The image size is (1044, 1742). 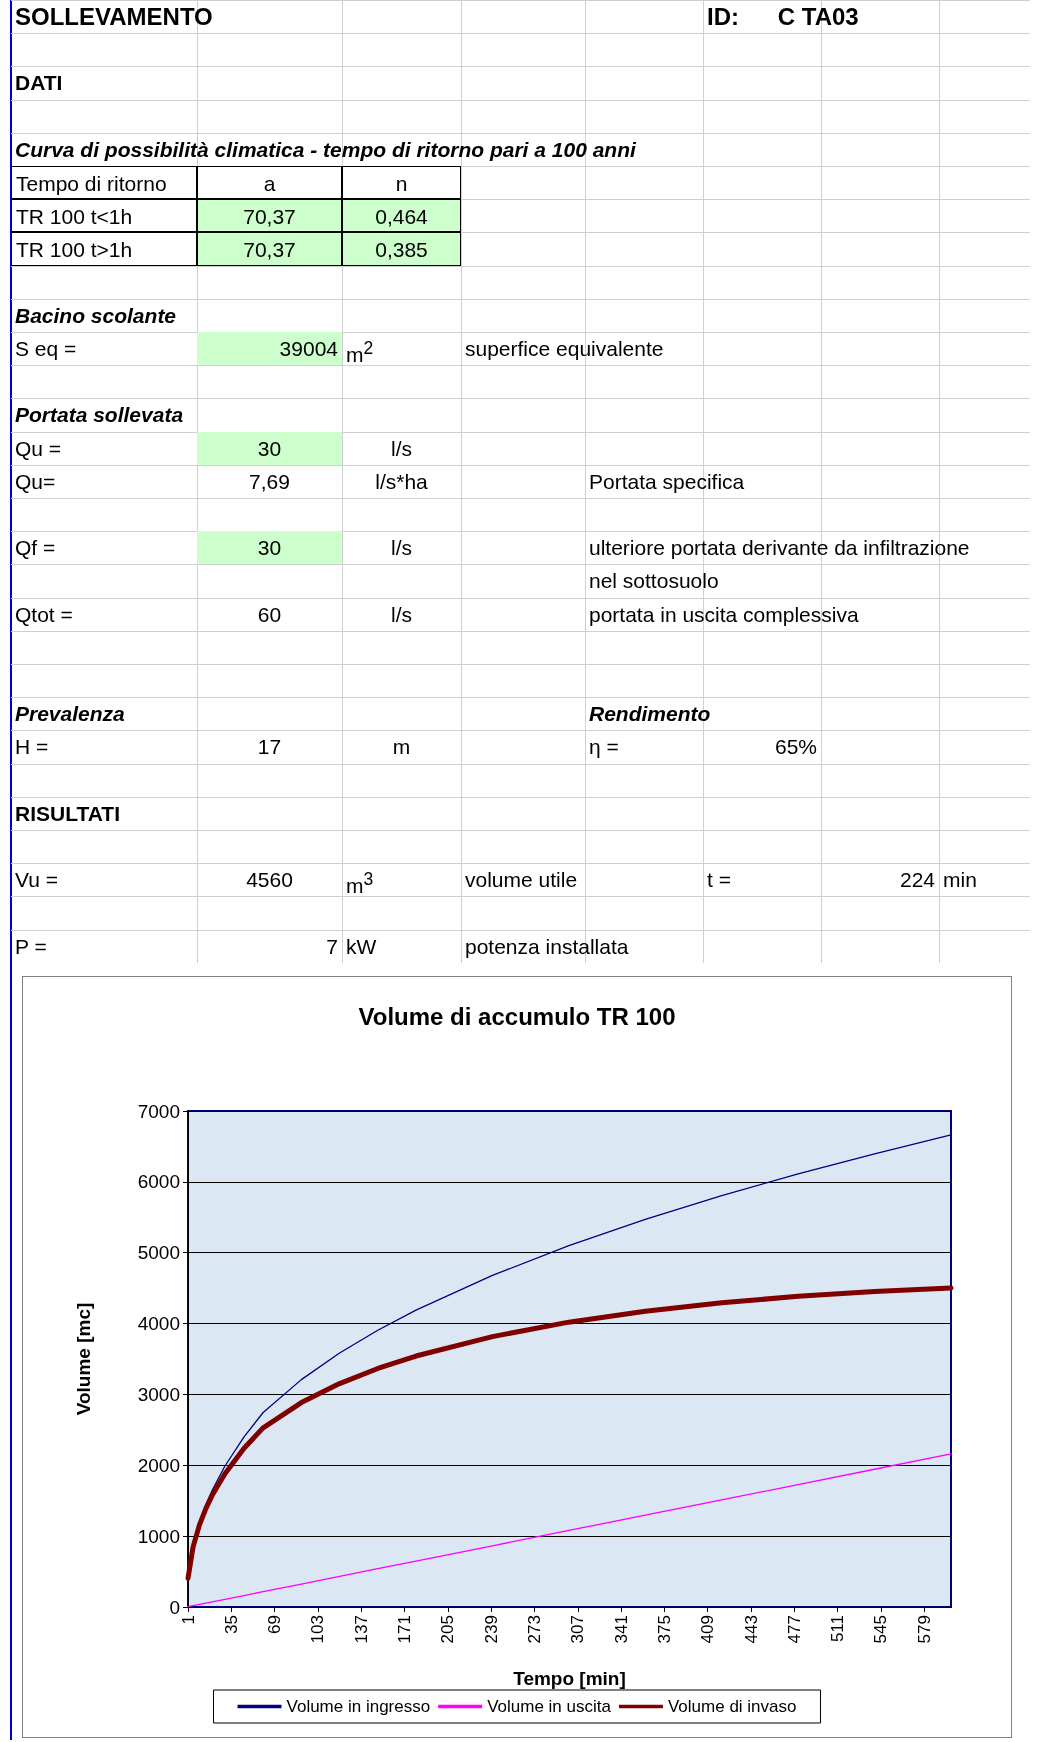 I want to click on text: C TA03, so click(x=818, y=17).